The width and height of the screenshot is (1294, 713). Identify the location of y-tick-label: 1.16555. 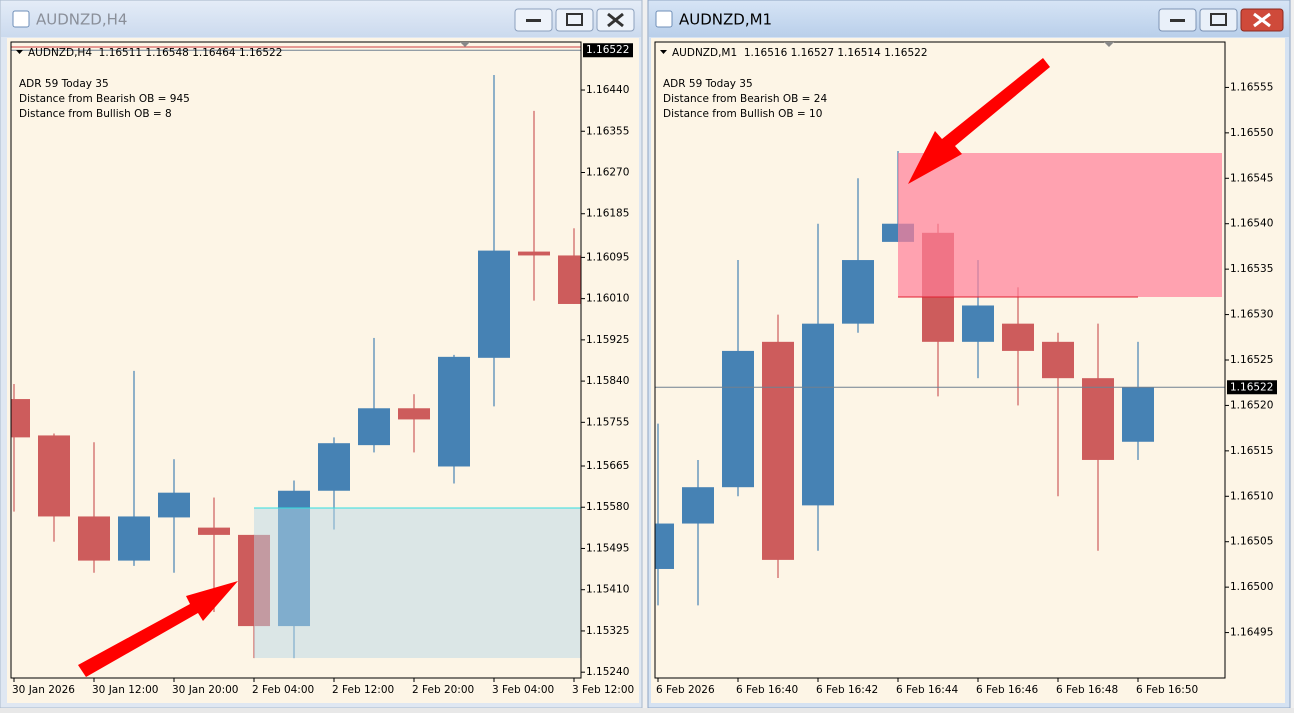
(1251, 87).